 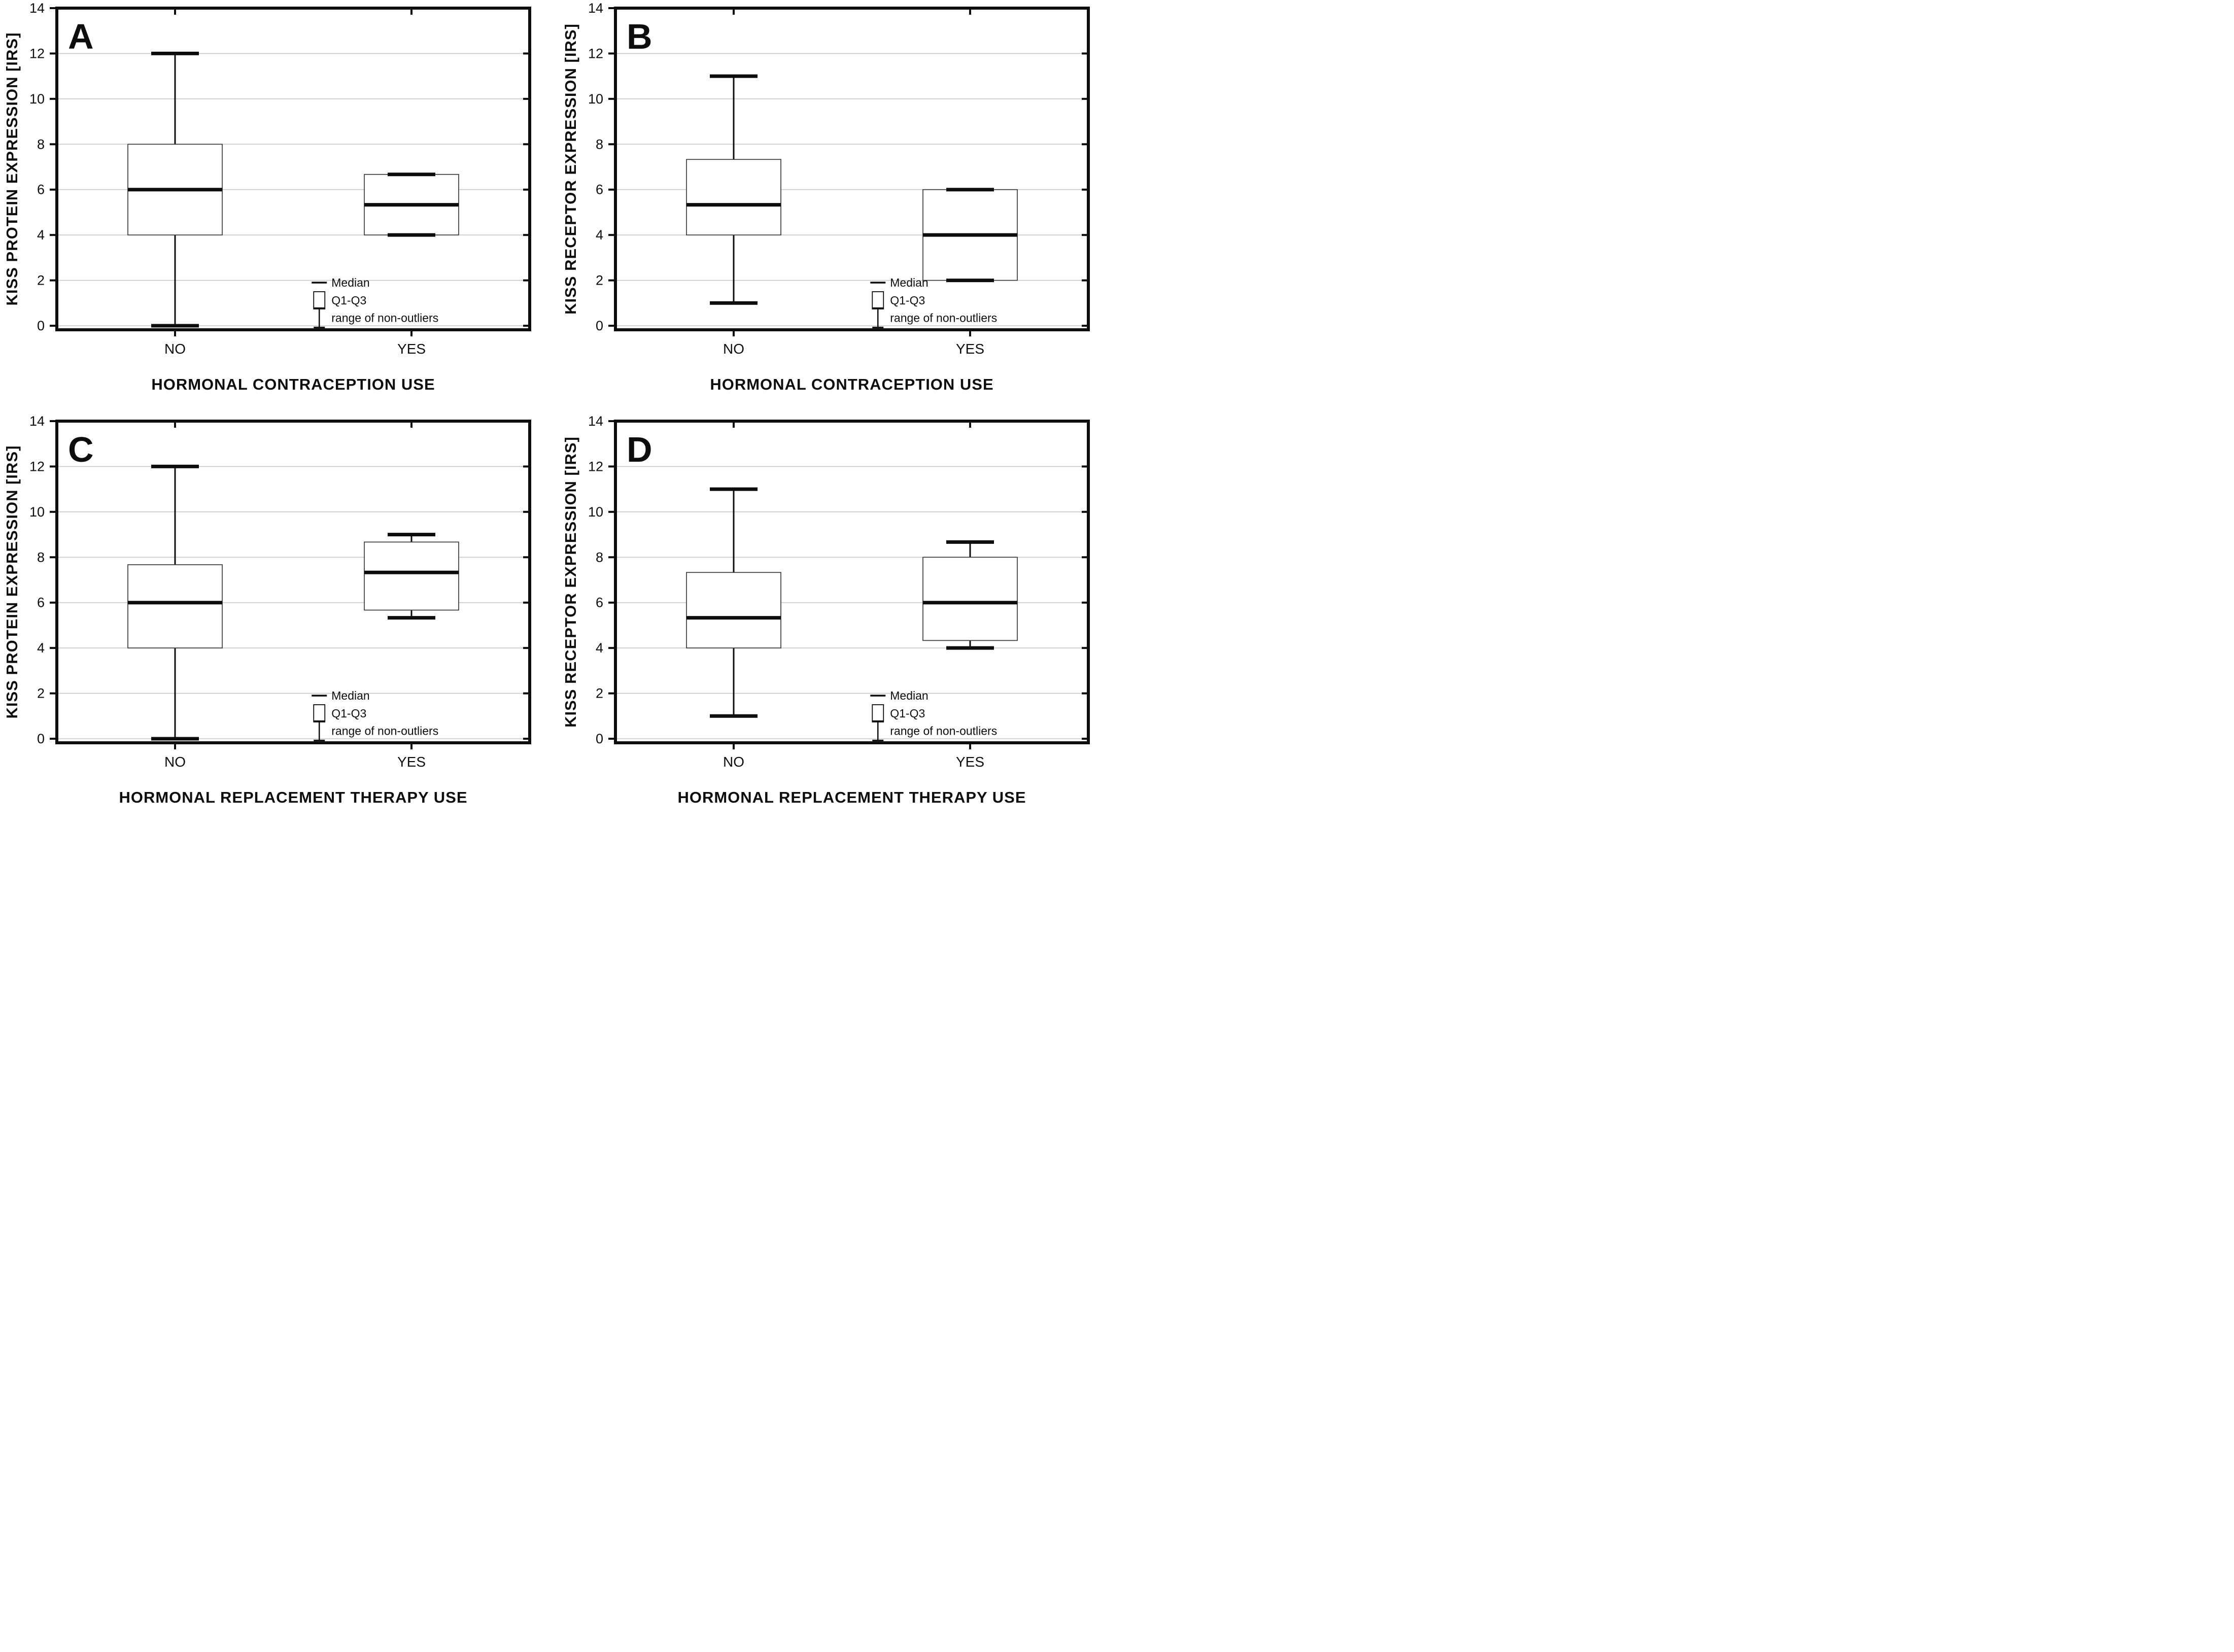 I want to click on panel-letter: B, so click(x=639, y=36).